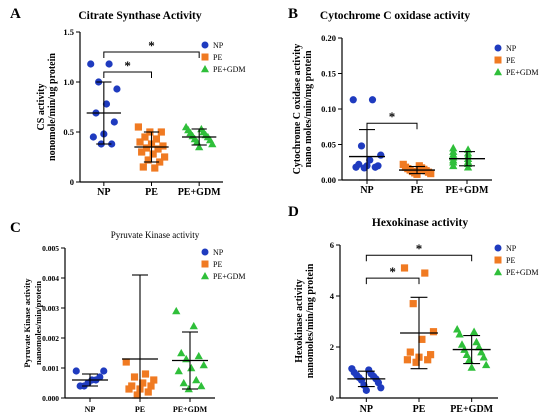 The height and width of the screenshot is (420, 550). What do you see at coordinates (328, 38) in the screenshot?
I see `y-tick-label: 0.20` at bounding box center [328, 38].